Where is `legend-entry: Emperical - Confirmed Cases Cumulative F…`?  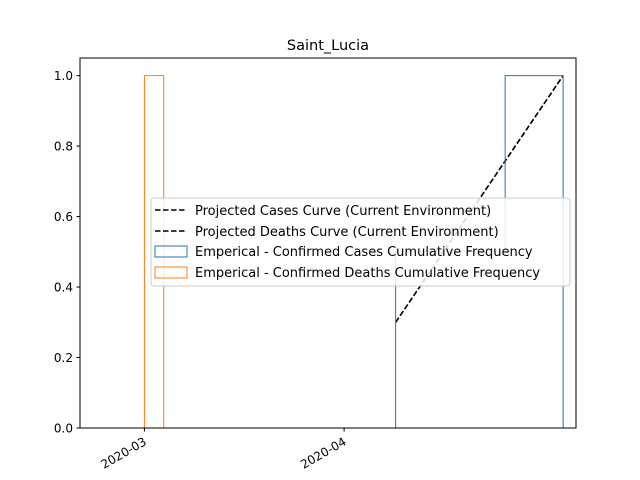
legend-entry: Emperical - Confirmed Cases Cumulative F… is located at coordinates (343, 252).